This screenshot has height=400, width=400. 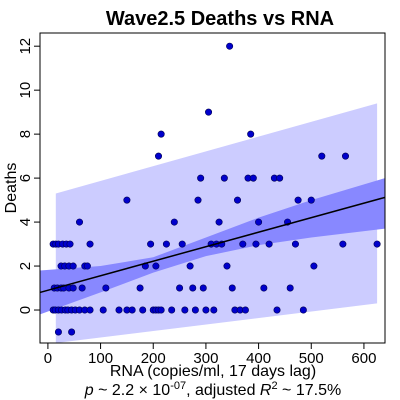 I want to click on x-tick-label: 200, so click(x=153, y=358).